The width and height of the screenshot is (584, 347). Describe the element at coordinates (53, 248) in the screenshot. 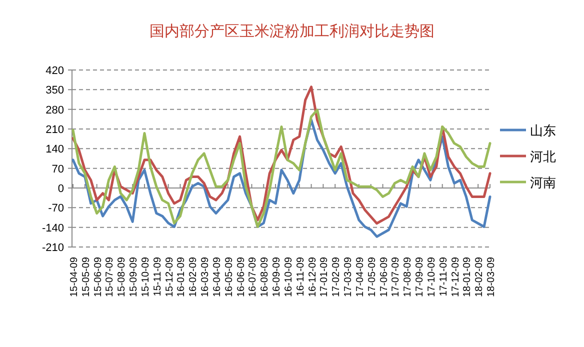

I see `y-tick-label: -210` at that location.